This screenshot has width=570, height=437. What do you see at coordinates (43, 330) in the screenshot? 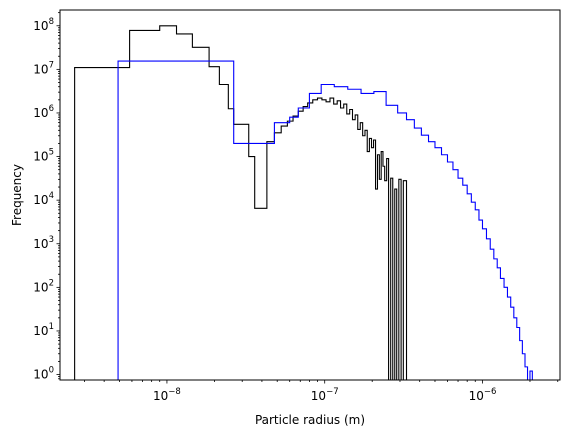
I see `y-tick-label: 10¹` at bounding box center [43, 330].